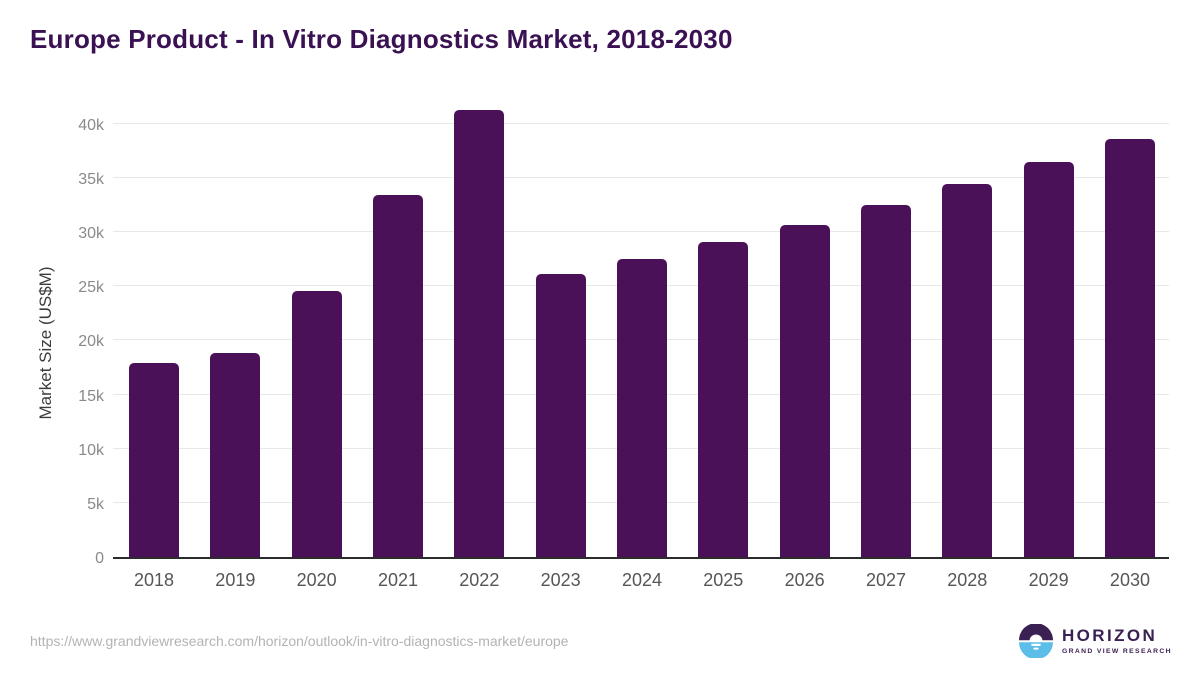 This screenshot has height=675, width=1200. What do you see at coordinates (885, 381) in the screenshot?
I see `bar-2027` at bounding box center [885, 381].